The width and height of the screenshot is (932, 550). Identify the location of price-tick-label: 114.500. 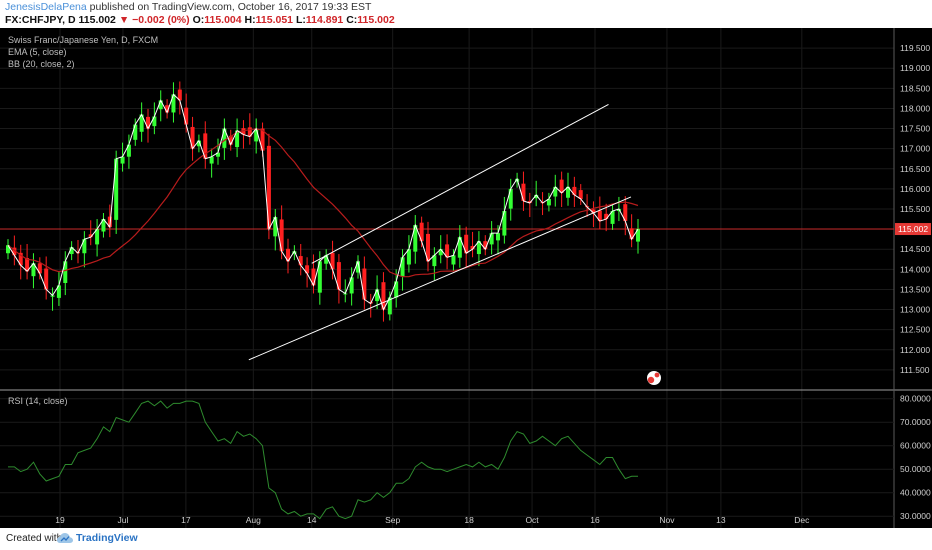
(915, 249).